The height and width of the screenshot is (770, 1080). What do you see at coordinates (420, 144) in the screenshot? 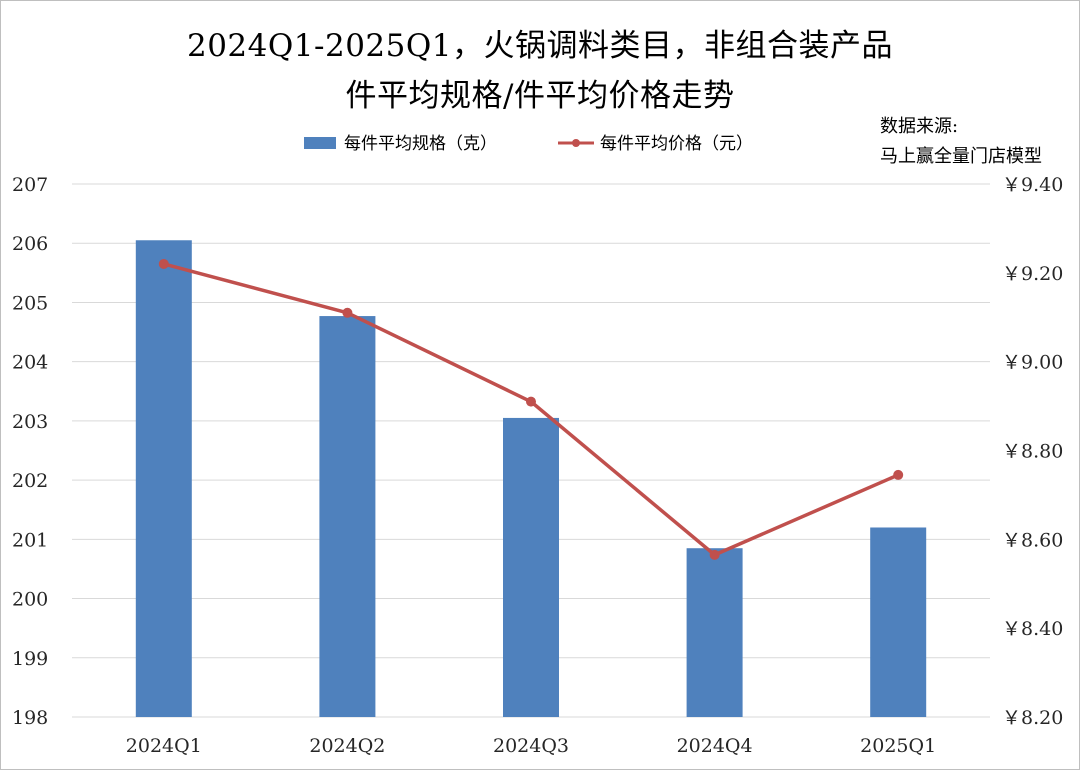
I see `legend-label-bar: 每件平均规格（克）` at bounding box center [420, 144].